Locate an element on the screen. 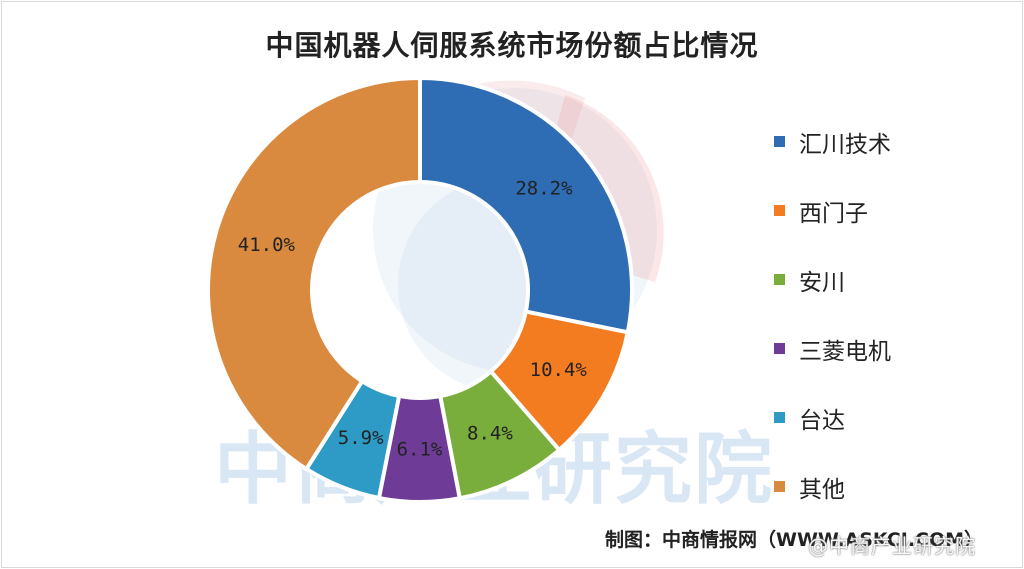 The height and width of the screenshot is (569, 1024). legend-item-6: 其他 is located at coordinates (874, 486).